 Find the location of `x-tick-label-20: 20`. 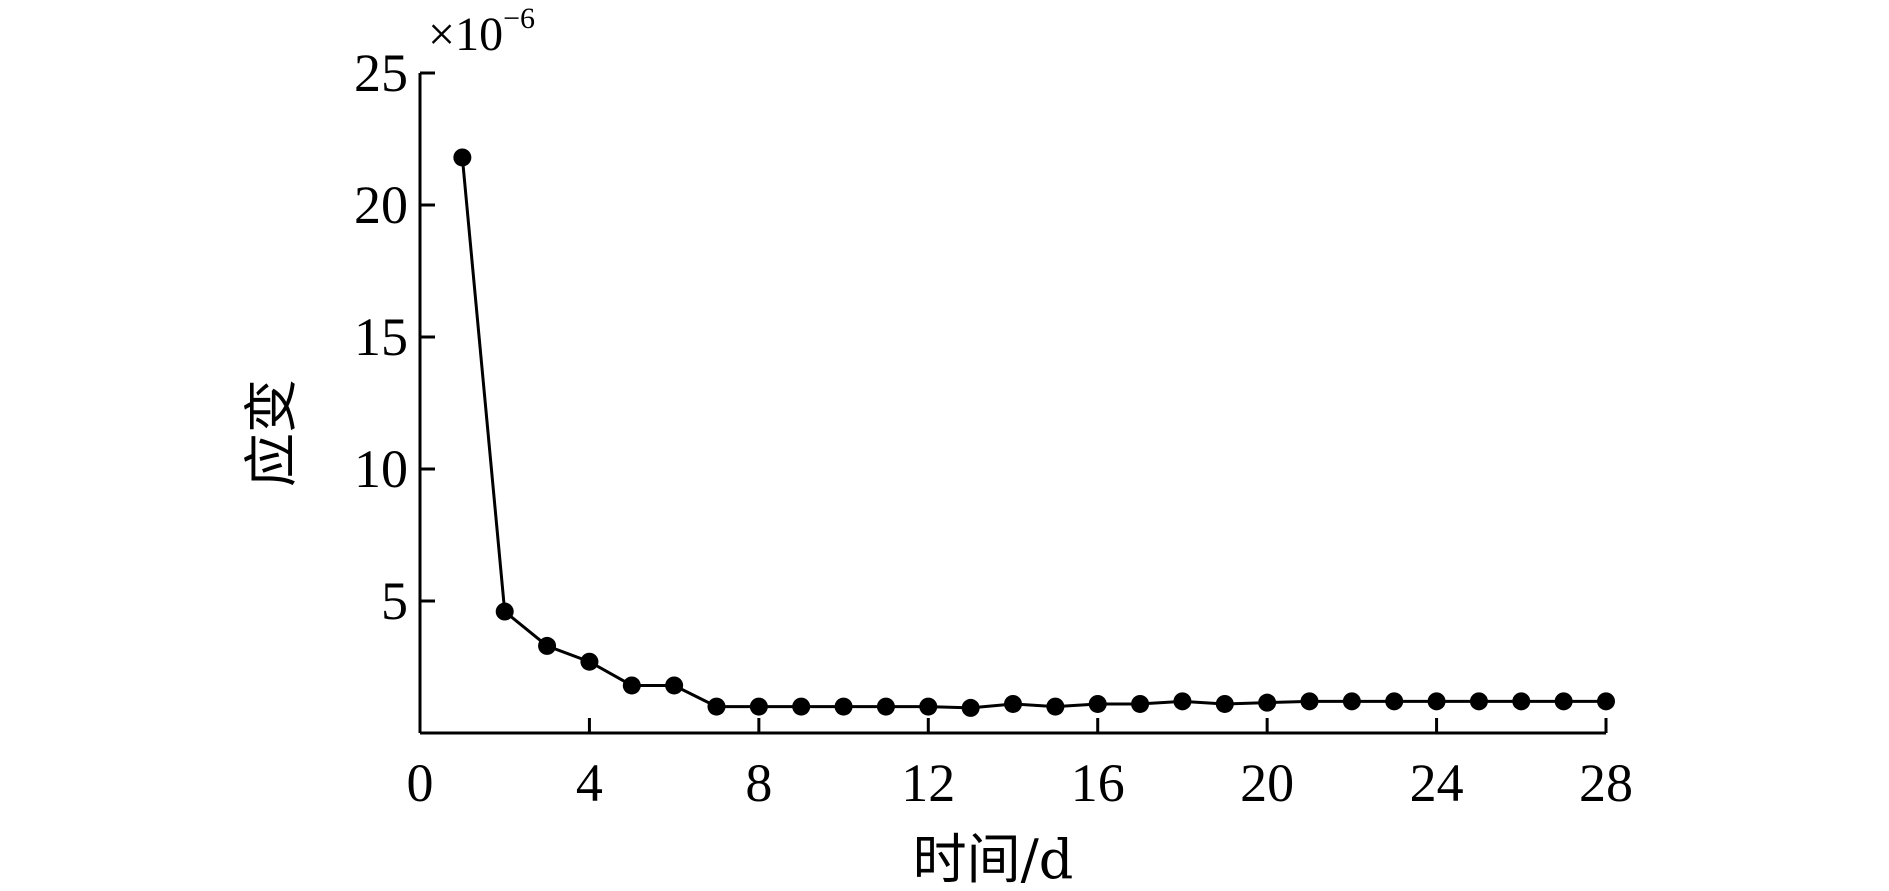

x-tick-label-20: 20 is located at coordinates (1267, 783).